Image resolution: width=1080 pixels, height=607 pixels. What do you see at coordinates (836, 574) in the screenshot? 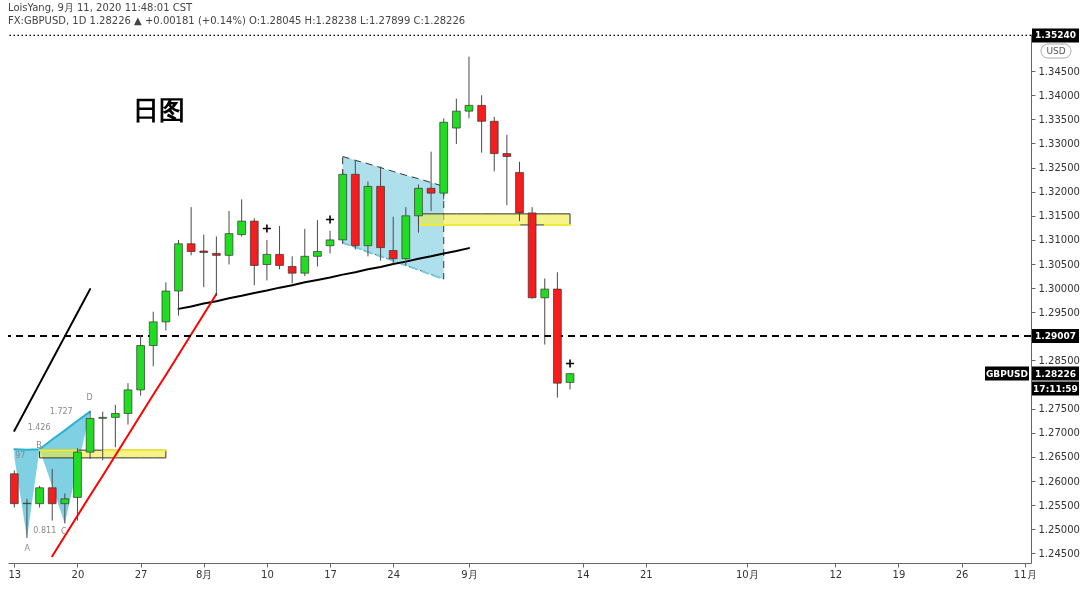
I see `x-tick-label: 12` at bounding box center [836, 574].